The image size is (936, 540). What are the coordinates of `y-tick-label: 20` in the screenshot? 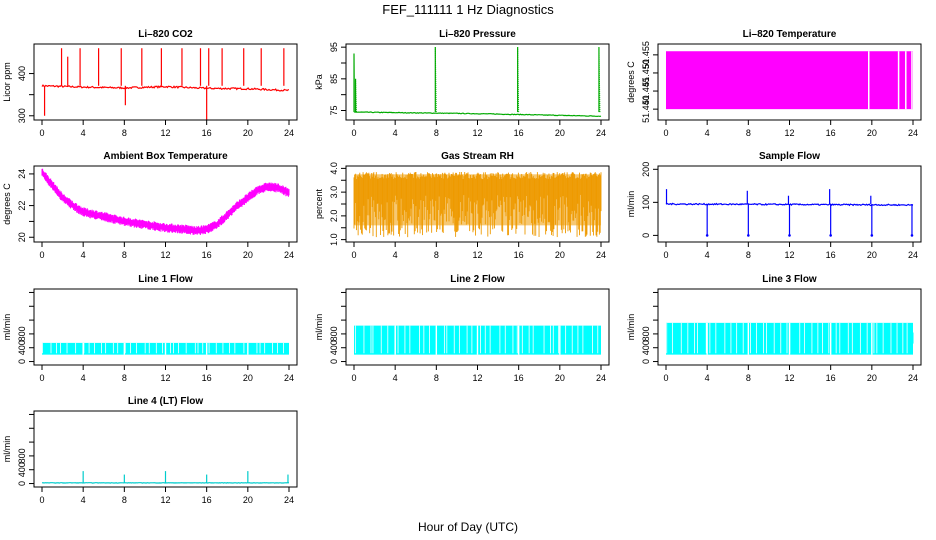 It's located at (22, 237).